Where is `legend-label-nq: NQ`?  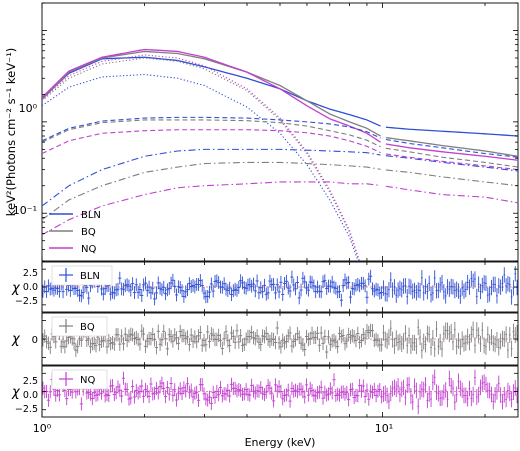
legend-label-nq: NQ is located at coordinates (88, 249).